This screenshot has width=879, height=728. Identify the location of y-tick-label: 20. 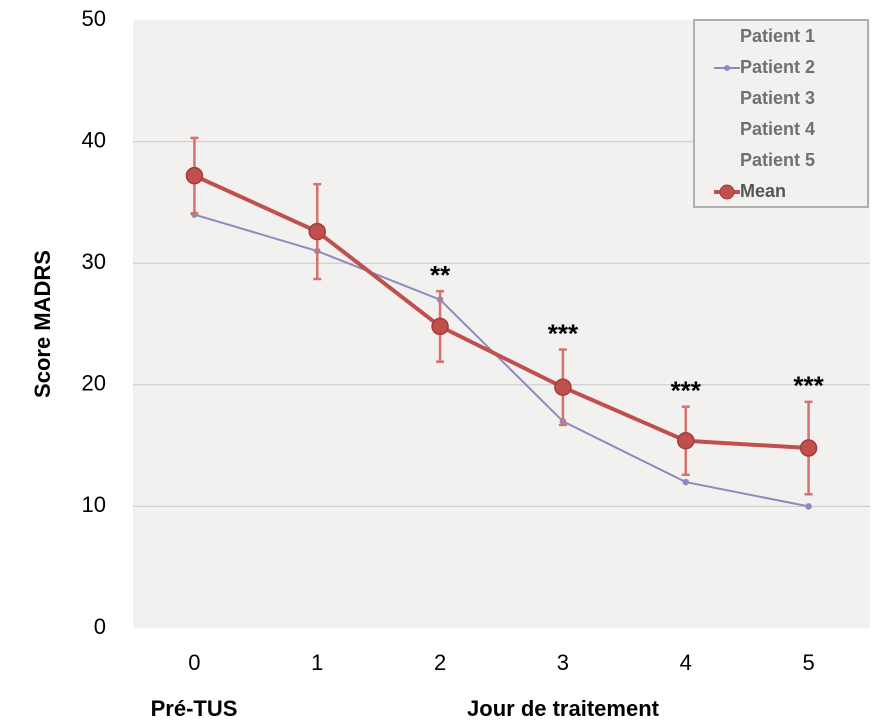
(94, 383).